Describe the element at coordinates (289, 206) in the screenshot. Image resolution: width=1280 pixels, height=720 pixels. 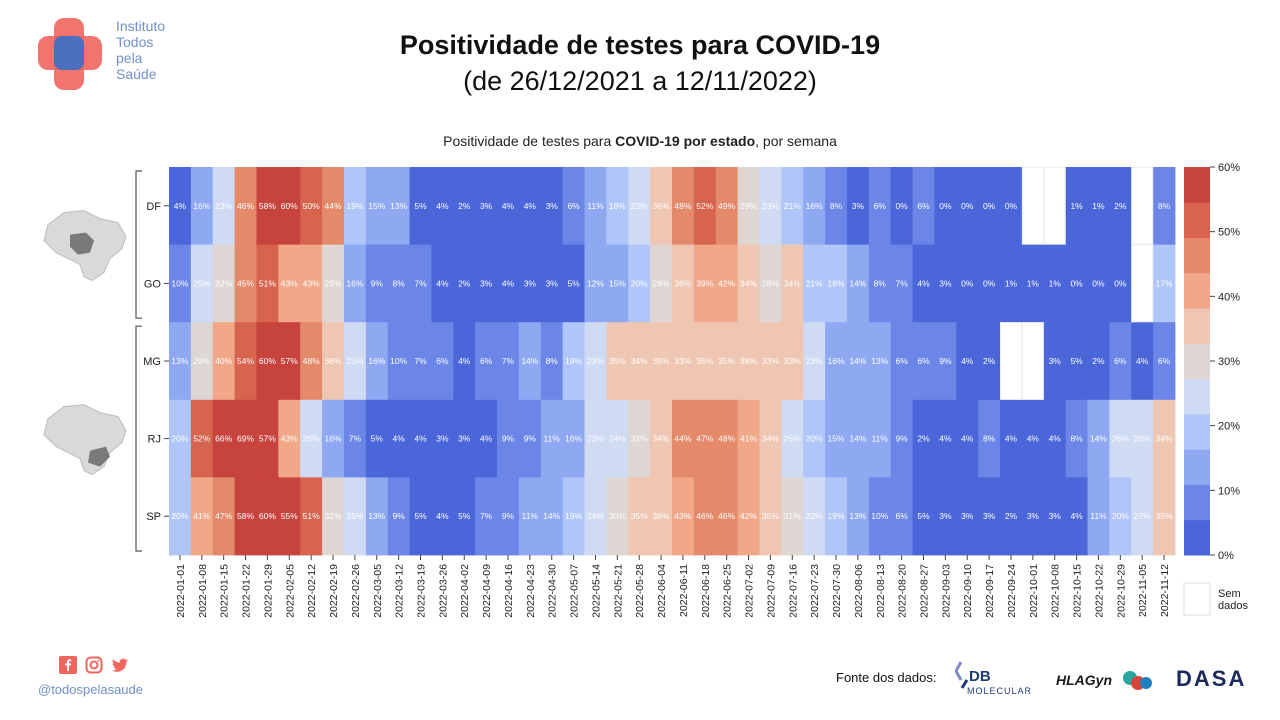
I see `heatmap-cell-label: 60%` at that location.